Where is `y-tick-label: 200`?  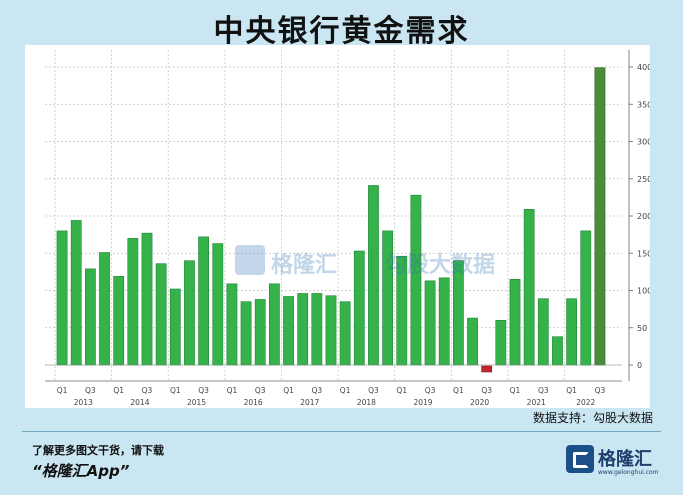 y-tick-label: 200 is located at coordinates (643, 216).